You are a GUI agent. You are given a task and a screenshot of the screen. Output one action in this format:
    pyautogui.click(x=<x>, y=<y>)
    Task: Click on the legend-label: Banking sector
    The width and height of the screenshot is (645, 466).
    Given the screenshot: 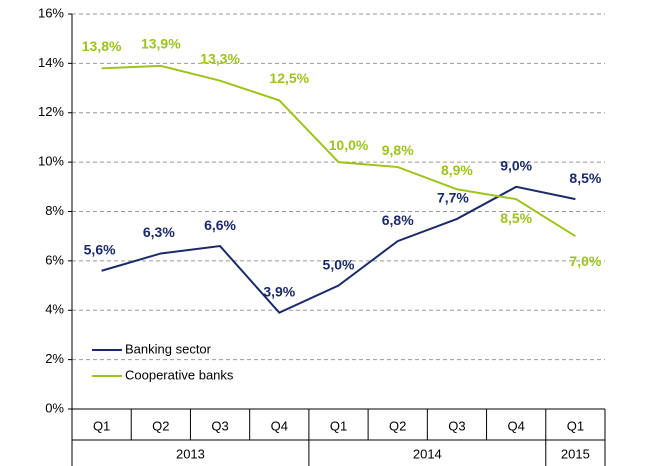 What is the action you would take?
    pyautogui.click(x=168, y=348)
    